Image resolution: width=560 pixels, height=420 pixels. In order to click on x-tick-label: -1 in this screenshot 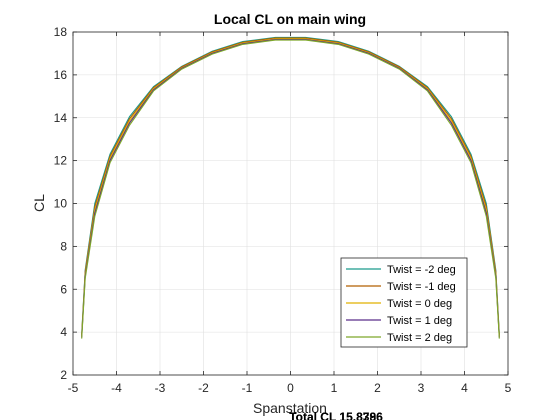, I will do `click(247, 388)`.